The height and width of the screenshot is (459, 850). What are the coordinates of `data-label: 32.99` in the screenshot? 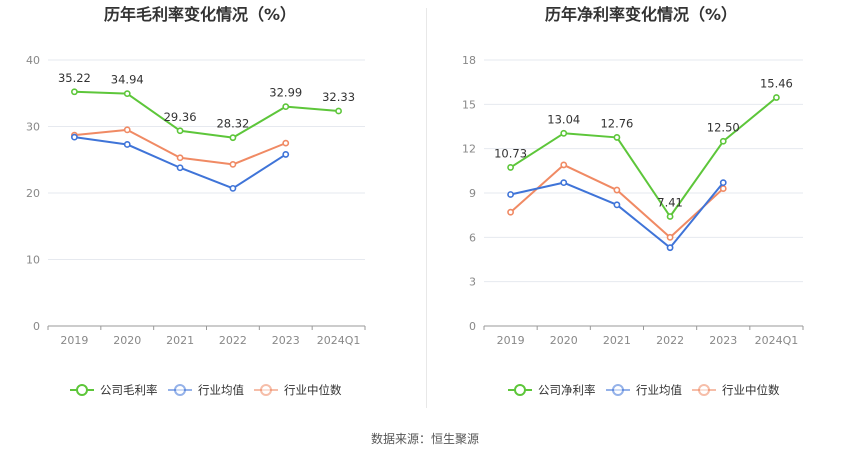 It's located at (285, 93).